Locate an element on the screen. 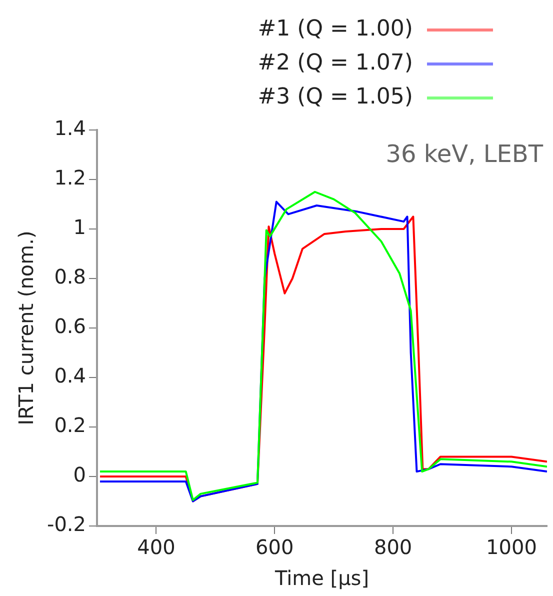 This screenshot has width=553, height=596. legend-label: #2 (Q = 1.07) is located at coordinates (335, 63).